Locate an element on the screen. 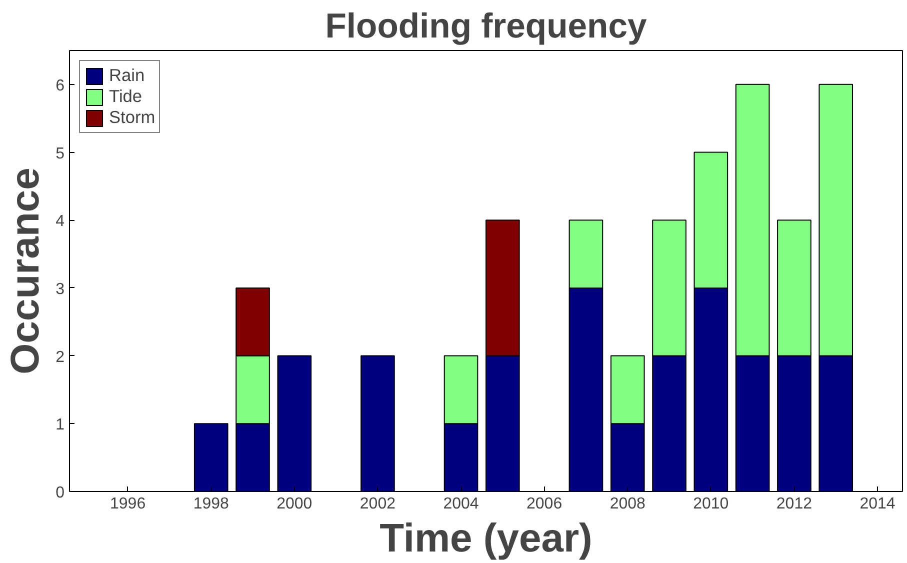 This screenshot has width=907, height=563. legend-label: Storm is located at coordinates (132, 117).